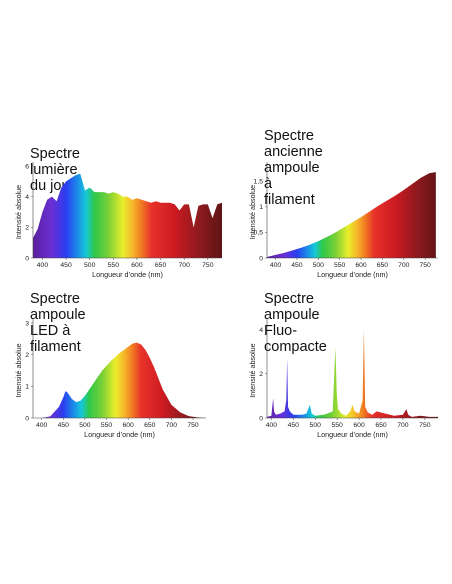  What do you see at coordinates (58, 323) in the screenshot?
I see `chart-title: Spectre ampoule LED à filament` at bounding box center [58, 323].